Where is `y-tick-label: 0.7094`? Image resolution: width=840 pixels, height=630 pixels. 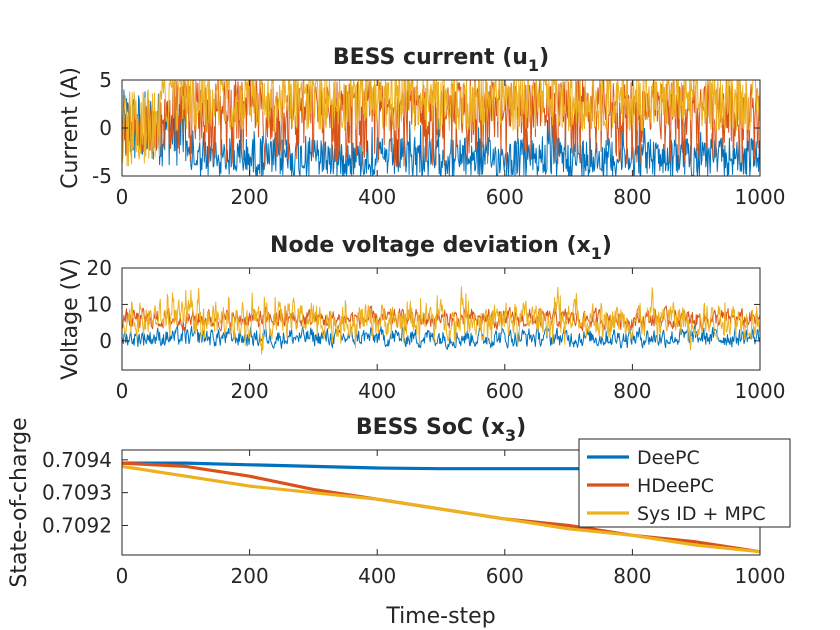 y-tick-label: 0.7094 is located at coordinates (77, 460).